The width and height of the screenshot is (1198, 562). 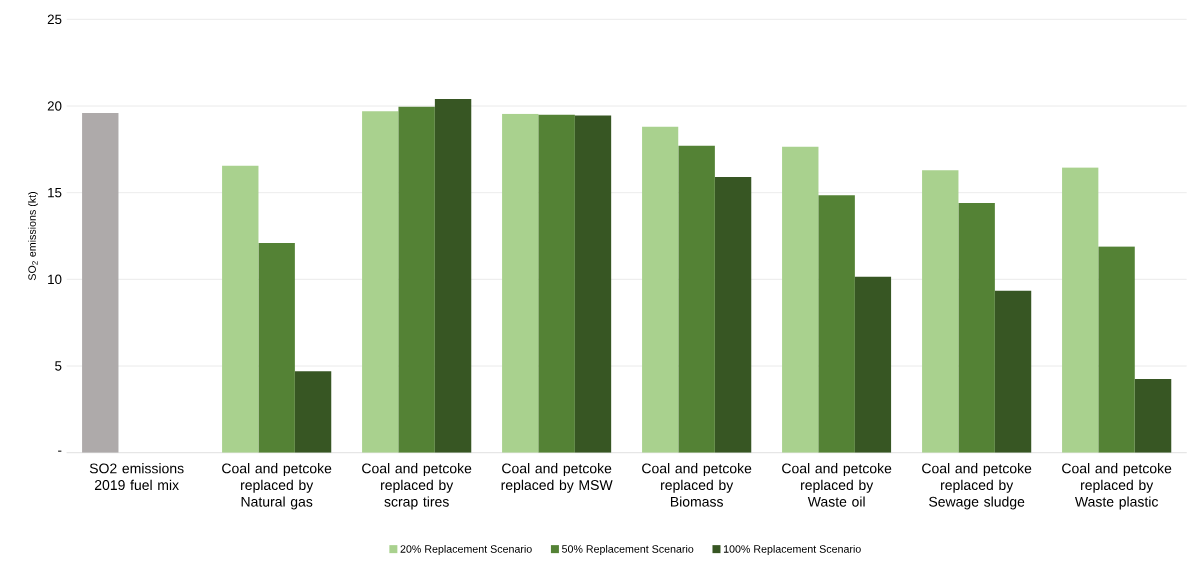 What do you see at coordinates (628, 549) in the screenshot?
I see `legend-label: 50% Replacement Scenario` at bounding box center [628, 549].